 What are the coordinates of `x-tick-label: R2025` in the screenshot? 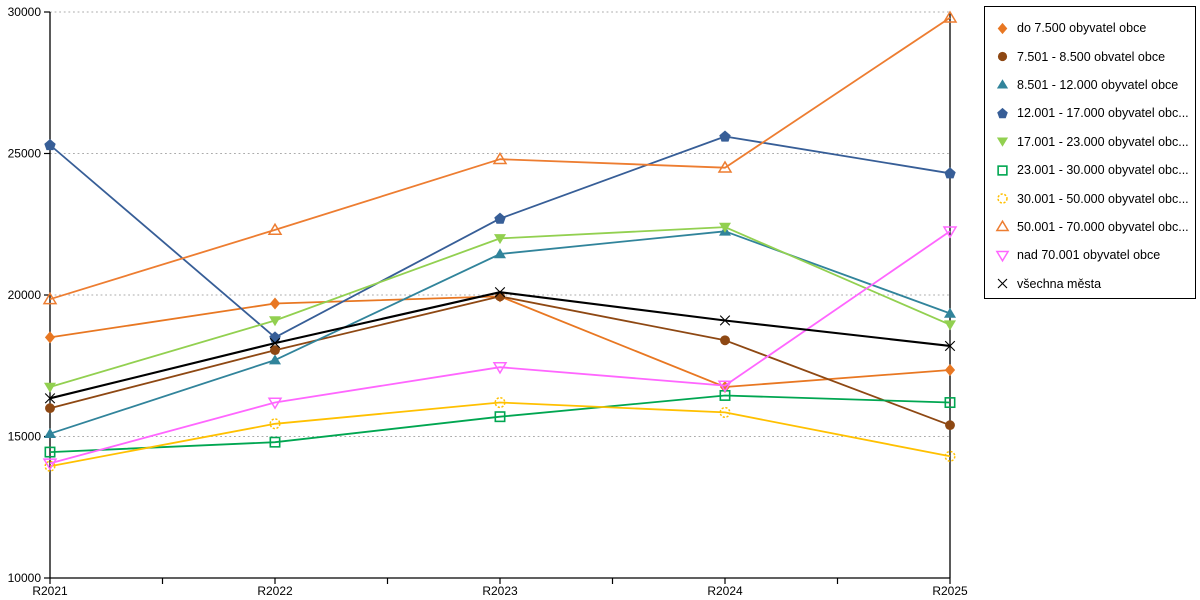 It's located at (950, 591).